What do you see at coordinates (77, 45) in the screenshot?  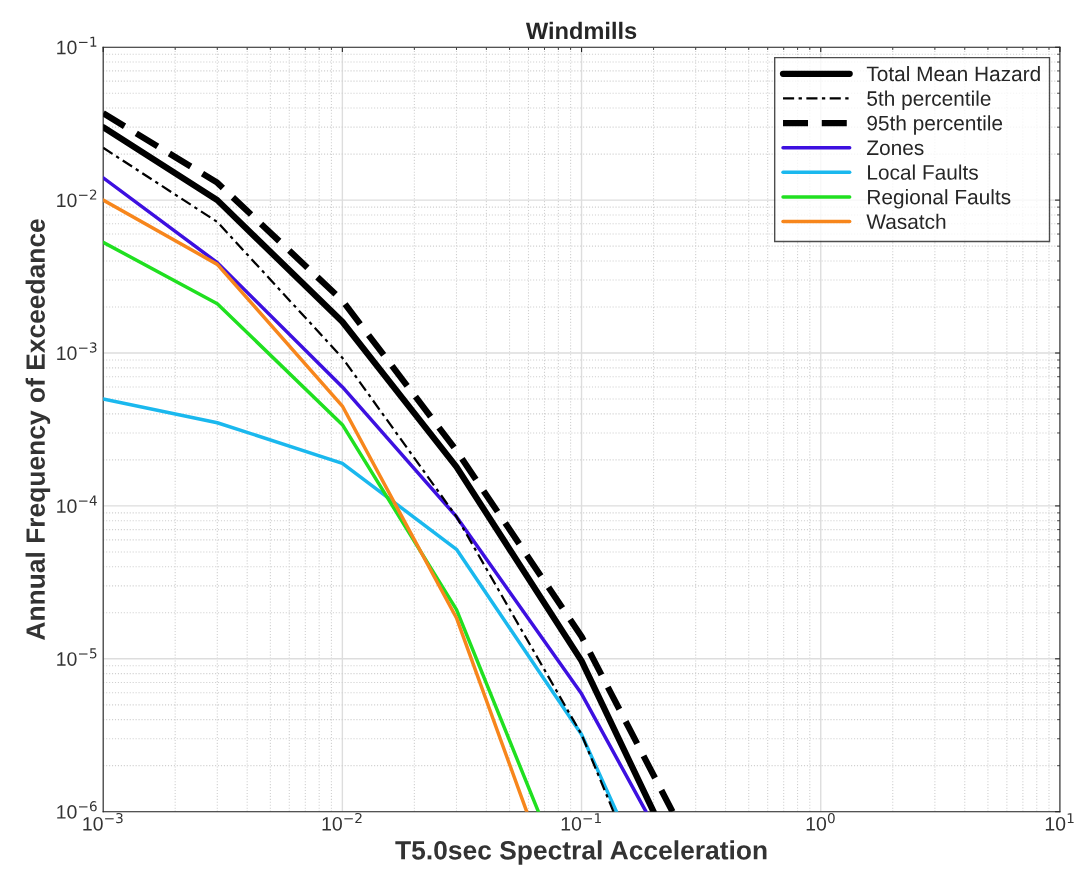 I see `y-tick-label: 10$^{−1}$` at bounding box center [77, 45].